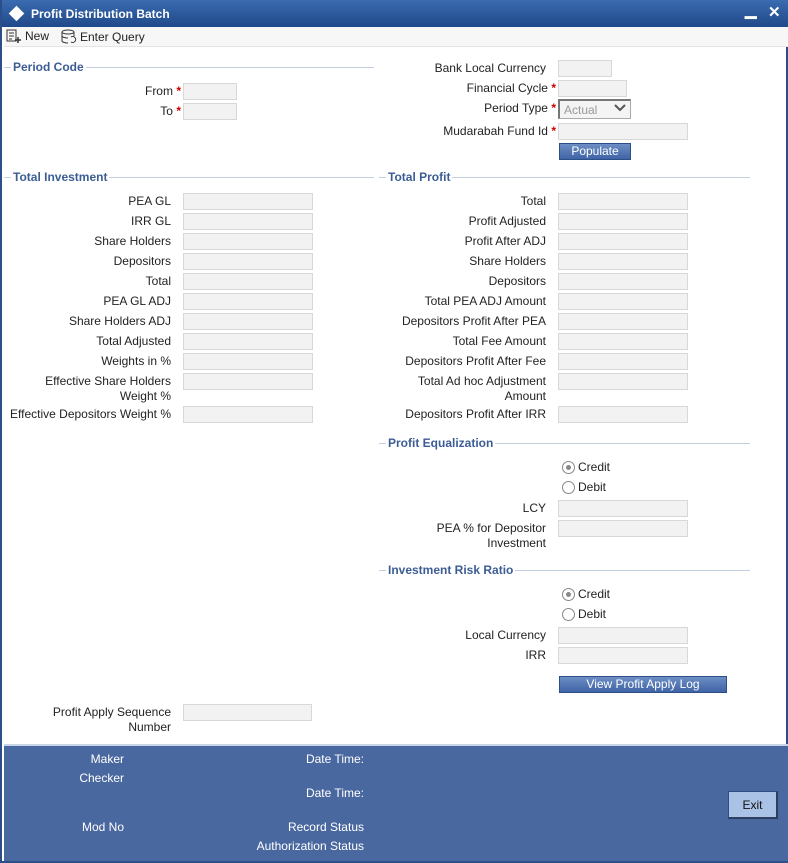 The width and height of the screenshot is (788, 863). I want to click on profit-label-total-fee-amount-text: Total Fee Amount, so click(499, 341).